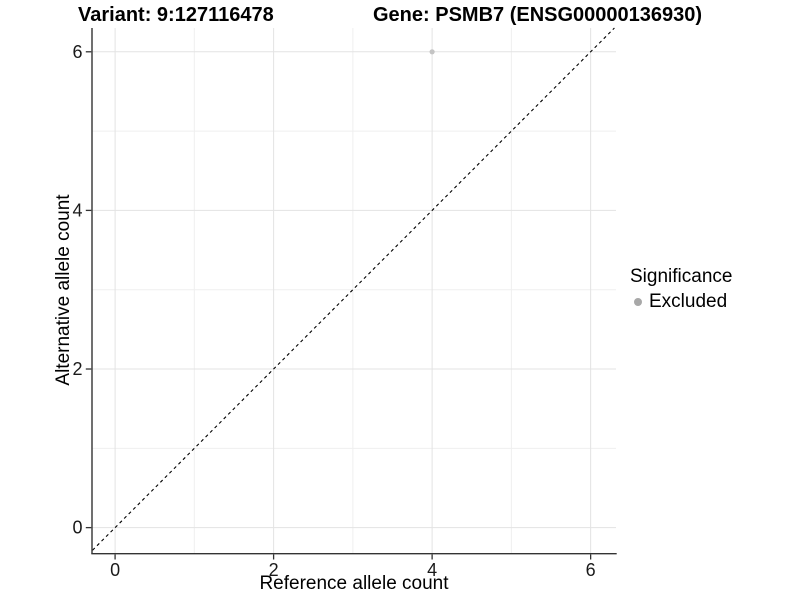 The width and height of the screenshot is (800, 600). Describe the element at coordinates (77, 369) in the screenshot. I see `y-tick-label: 2` at that location.